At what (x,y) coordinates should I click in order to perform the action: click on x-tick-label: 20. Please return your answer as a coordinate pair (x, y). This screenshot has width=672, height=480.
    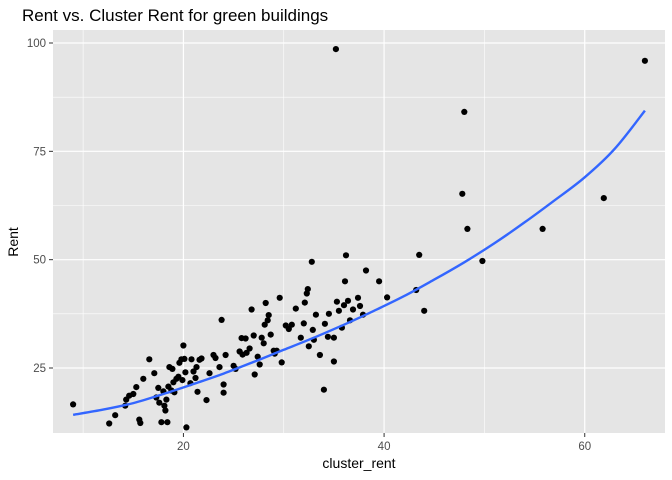
    Looking at the image, I should click on (183, 447).